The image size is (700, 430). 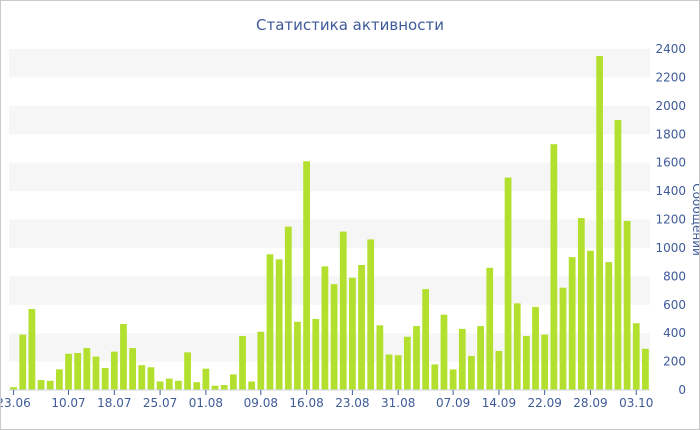 I want to click on x-tick-label: 28.09, so click(x=590, y=403).